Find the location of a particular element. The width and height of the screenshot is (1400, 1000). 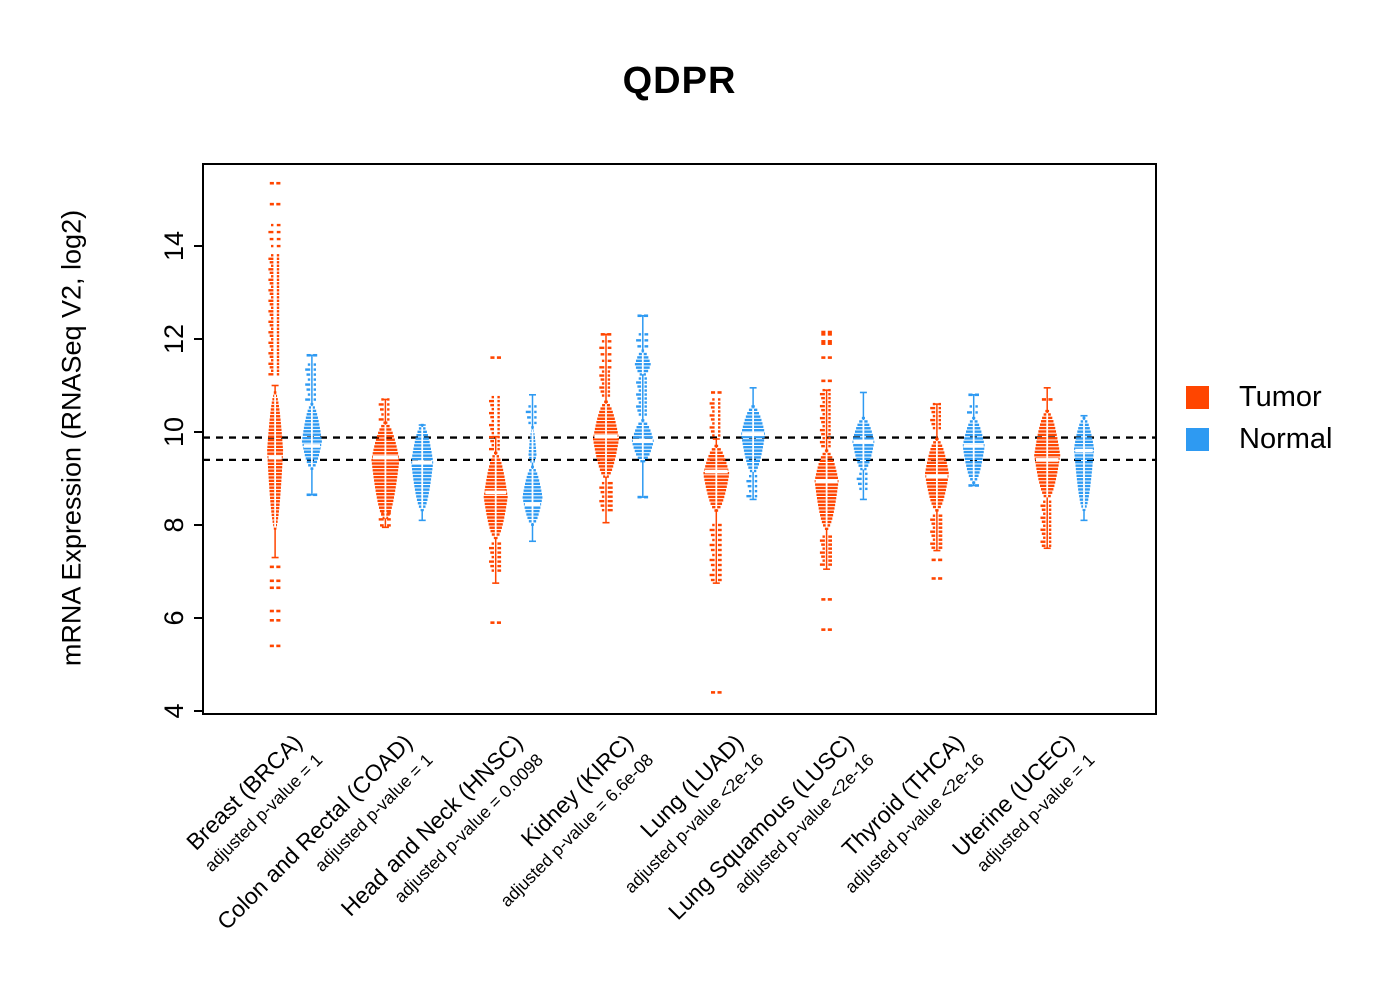

violin-normal-LUAD is located at coordinates (753, 444).